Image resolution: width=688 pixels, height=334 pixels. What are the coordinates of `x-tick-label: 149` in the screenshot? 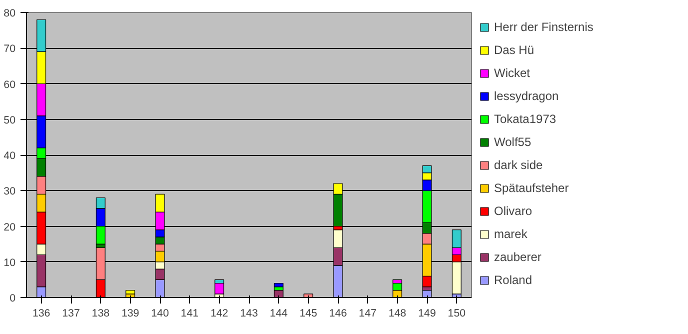 It's located at (427, 314).